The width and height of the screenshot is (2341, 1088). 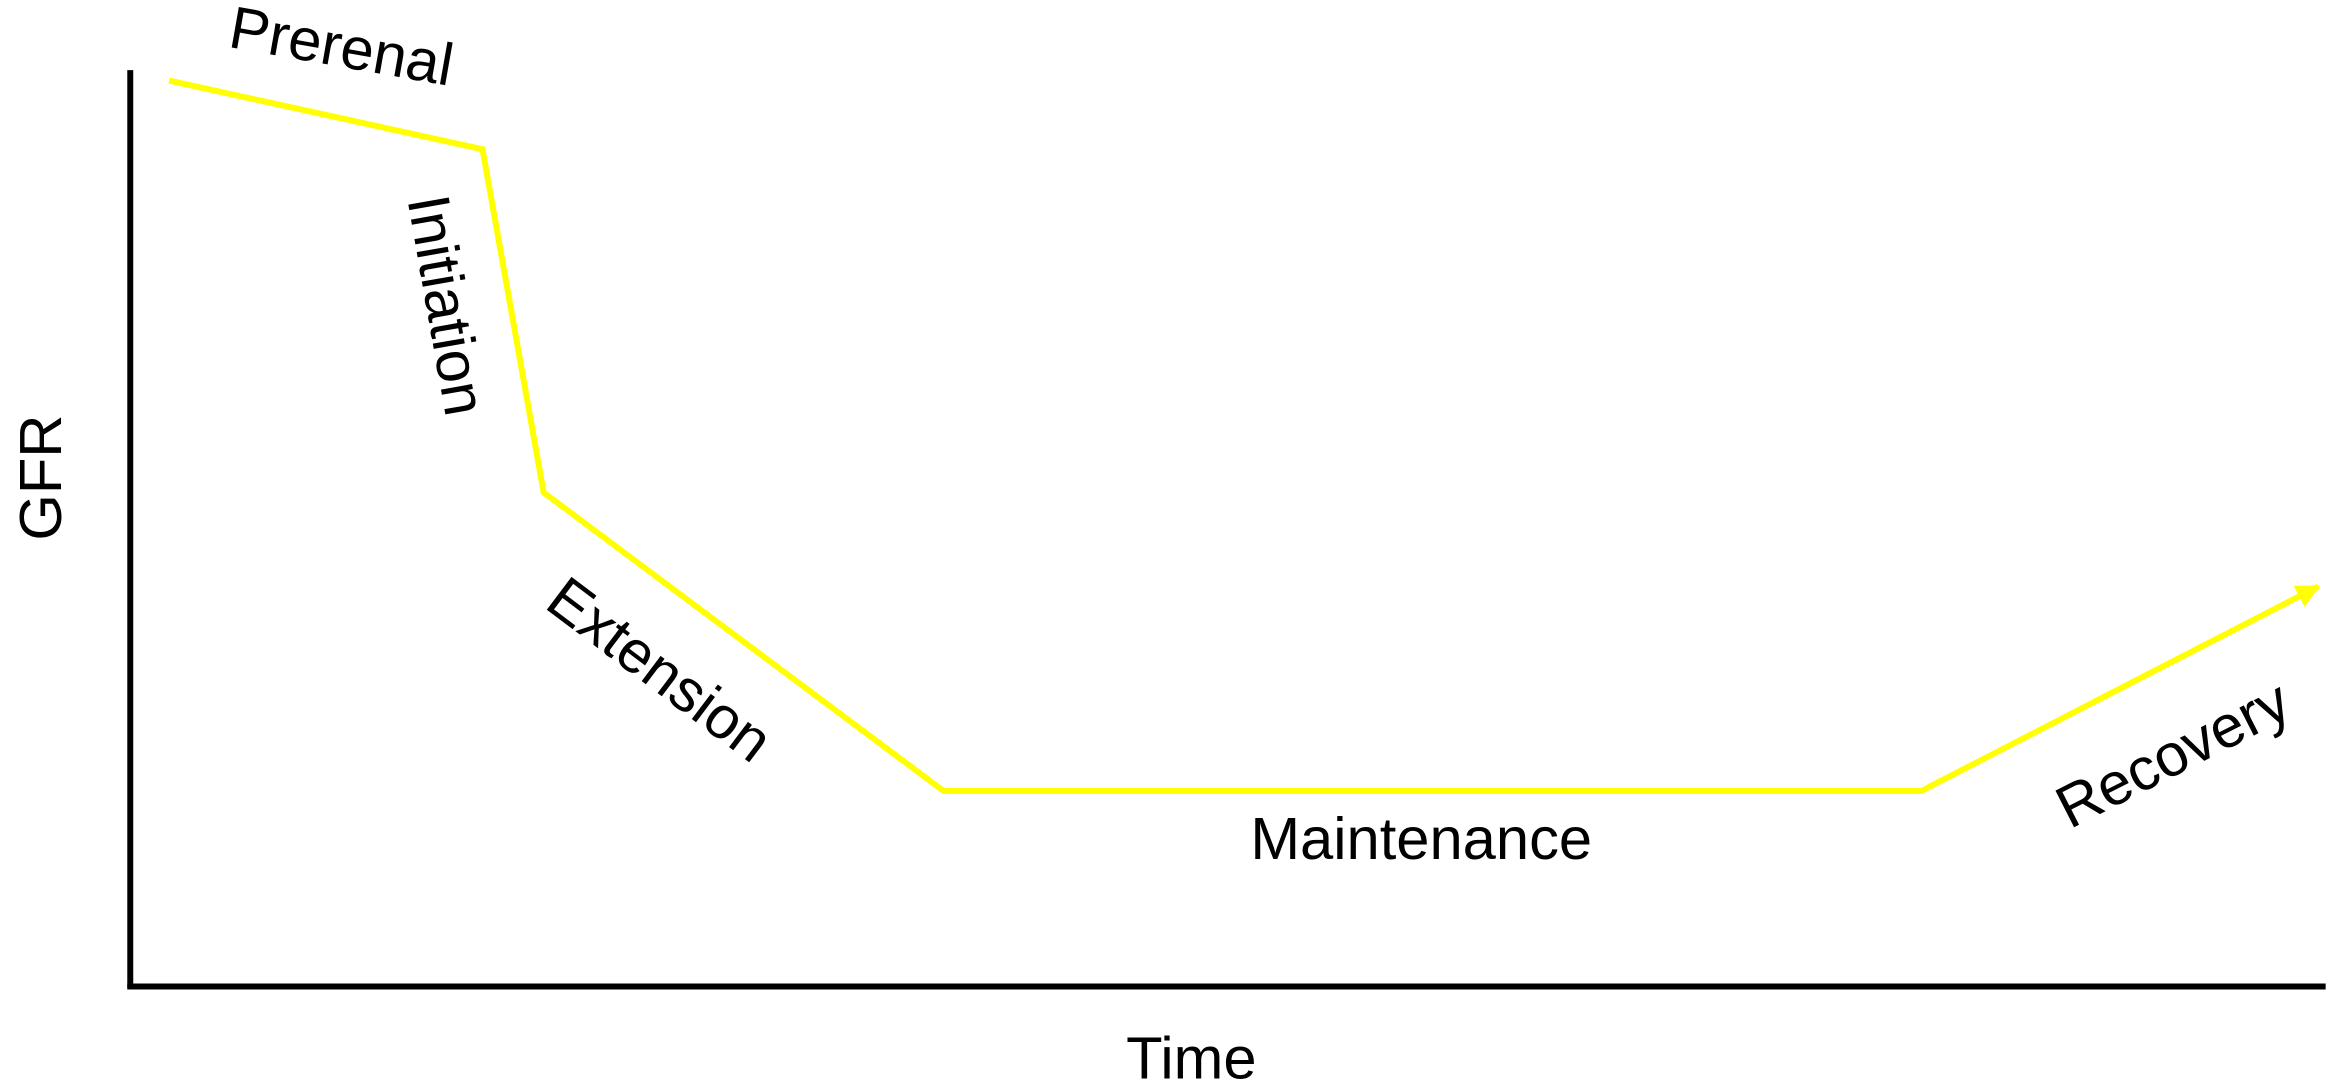 I want to click on x-axis-label: Time, so click(x=1191, y=1056).